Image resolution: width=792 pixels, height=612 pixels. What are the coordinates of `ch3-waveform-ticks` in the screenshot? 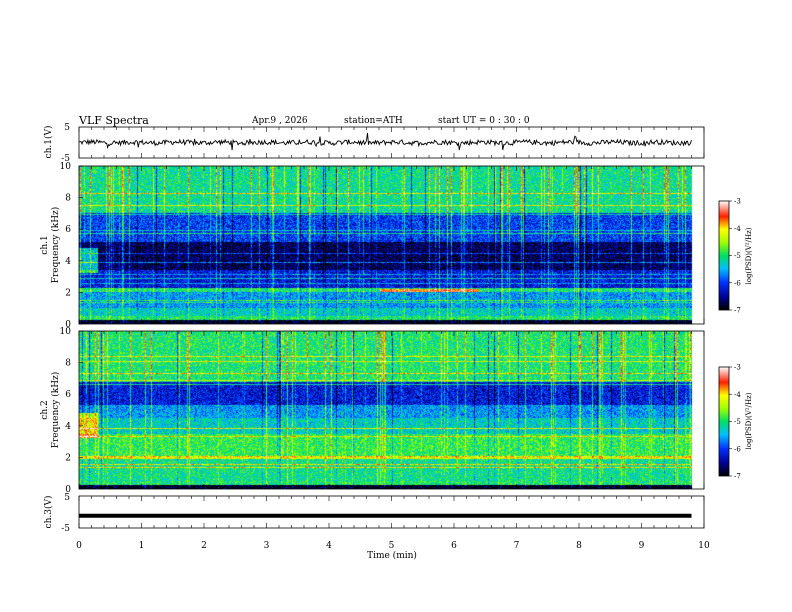 It's located at (391, 512).